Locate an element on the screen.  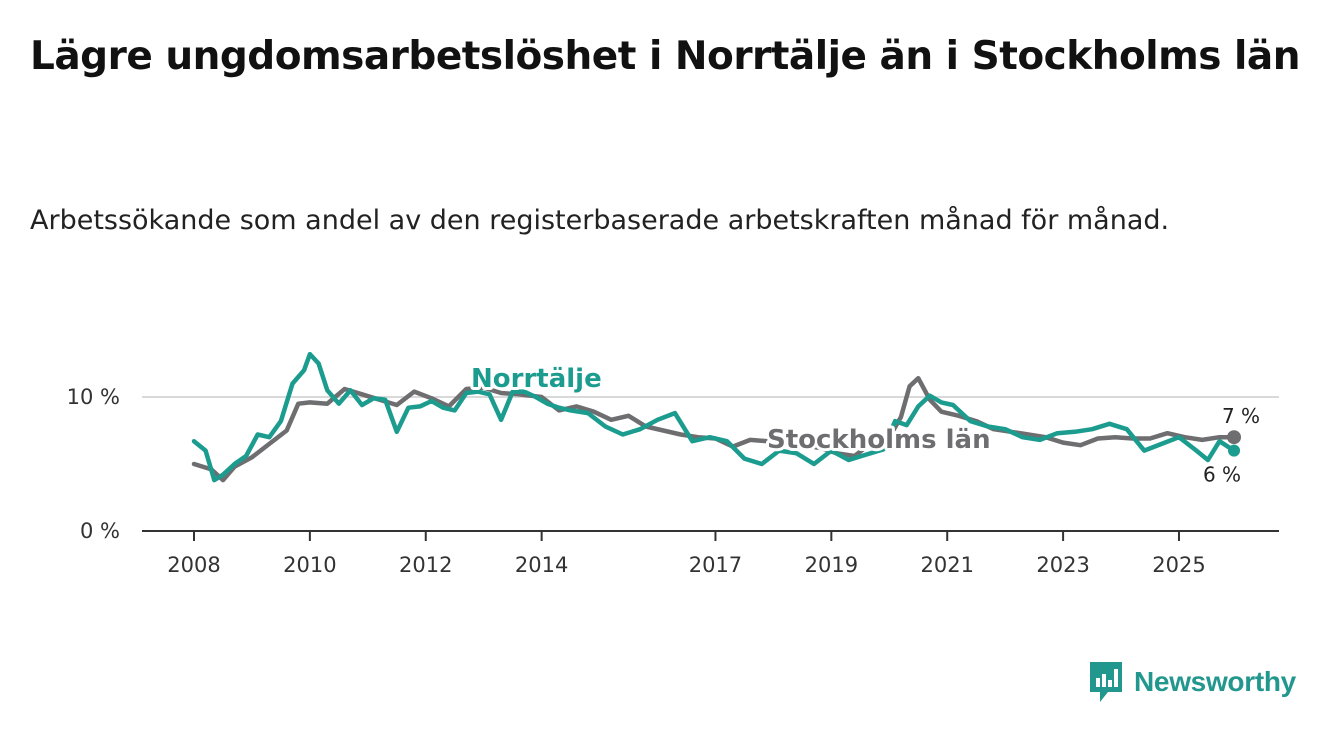
x-axis: 2008 2010 2012 2014 2017 2019 2021 2023 2025 is located at coordinates (710, 553).